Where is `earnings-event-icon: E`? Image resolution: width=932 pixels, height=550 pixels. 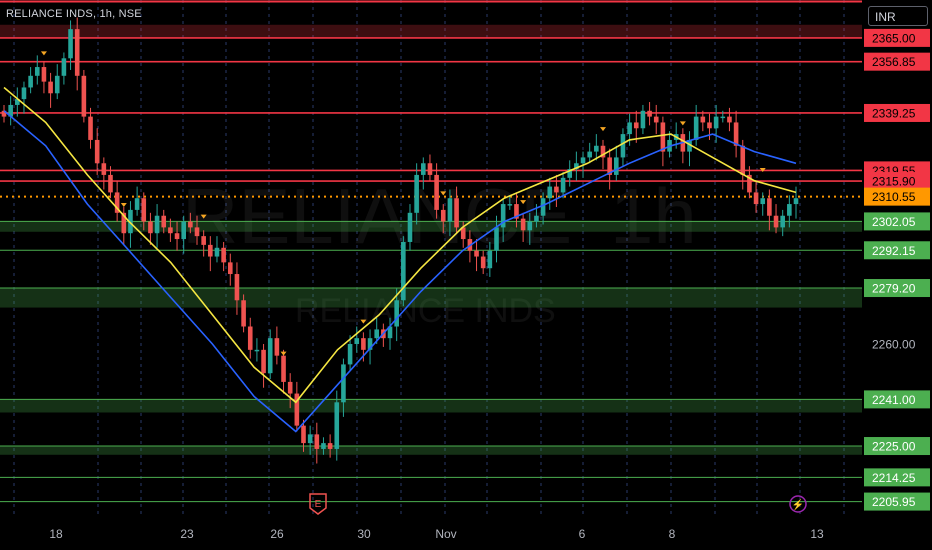 earnings-event-icon: E is located at coordinates (318, 504).